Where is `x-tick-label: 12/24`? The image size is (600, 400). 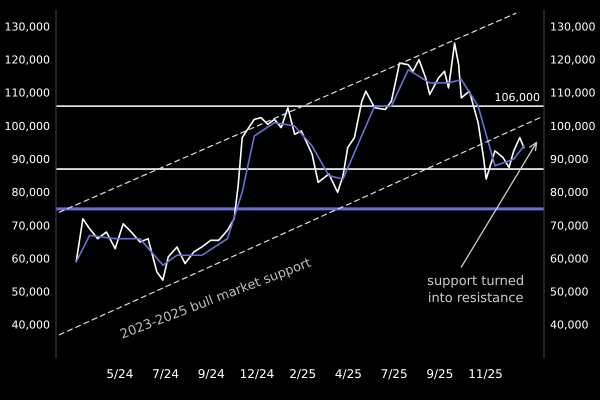 x-tick-label: 12/24 is located at coordinates (257, 374).